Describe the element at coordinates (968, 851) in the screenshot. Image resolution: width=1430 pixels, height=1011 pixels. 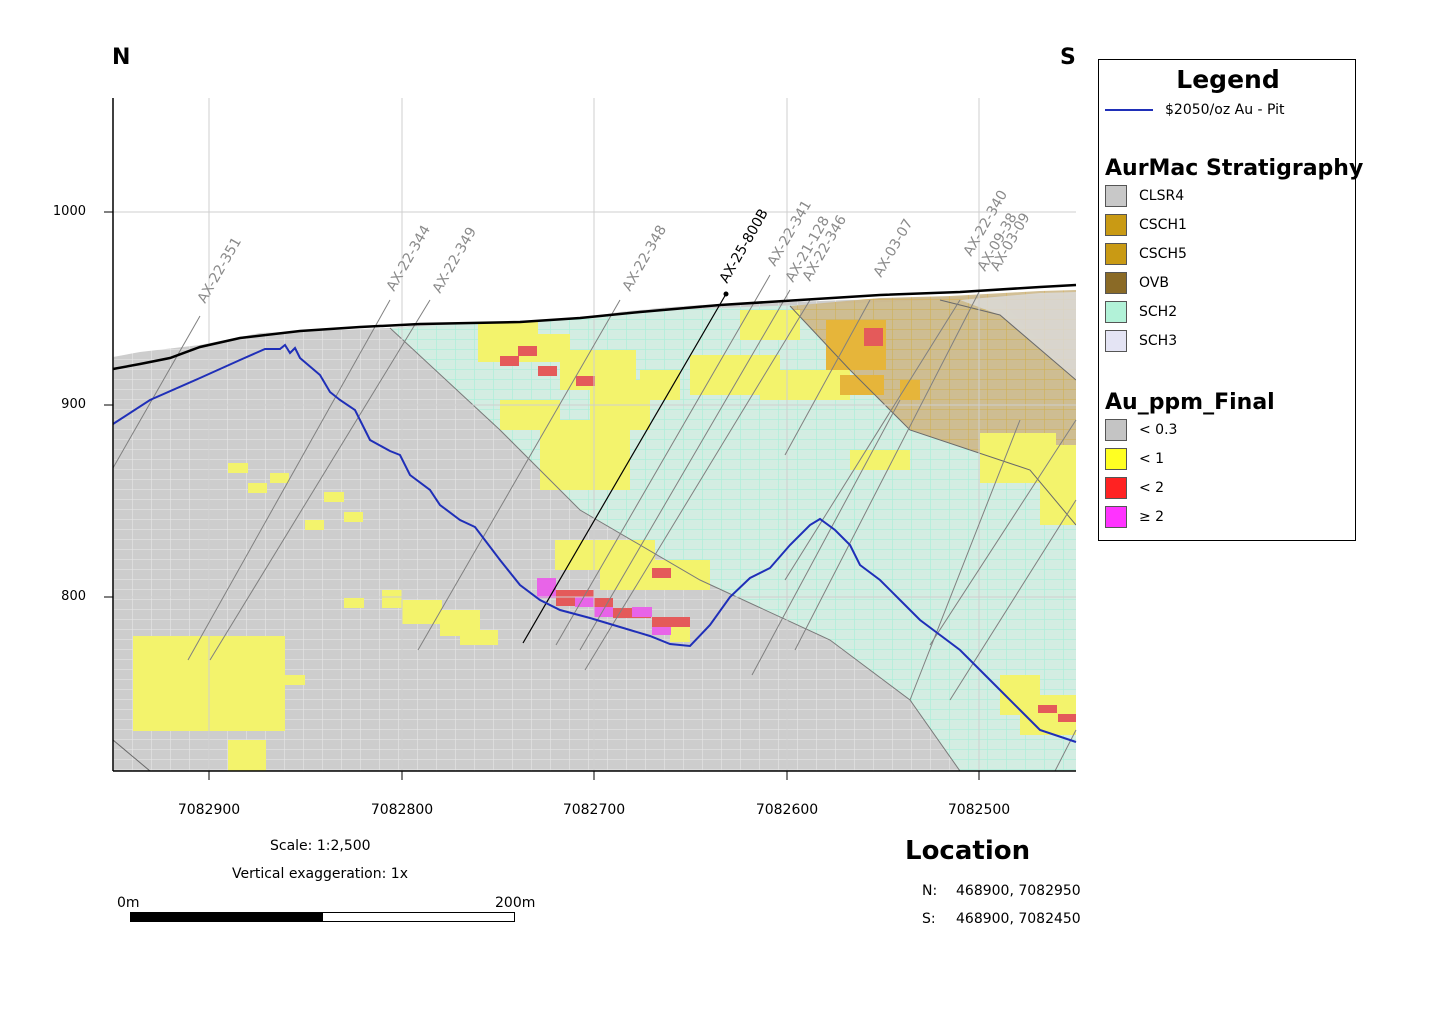
I see `location-title: Location` at that location.